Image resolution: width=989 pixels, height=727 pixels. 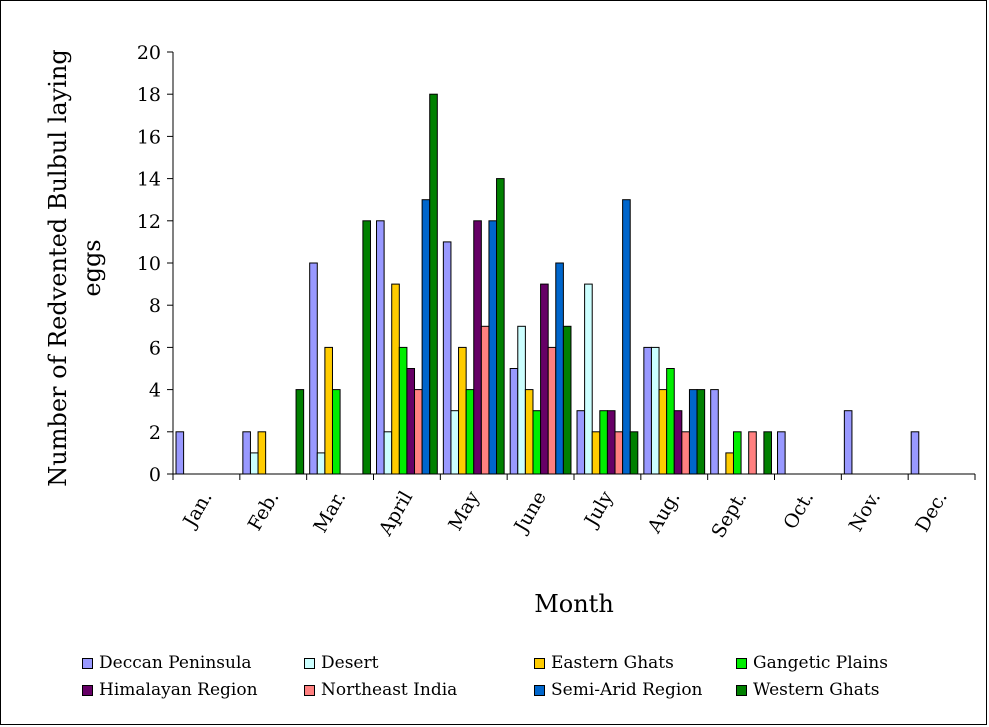 I want to click on legend-item-eastern-ghats: Eastern Ghats, so click(x=604, y=663).